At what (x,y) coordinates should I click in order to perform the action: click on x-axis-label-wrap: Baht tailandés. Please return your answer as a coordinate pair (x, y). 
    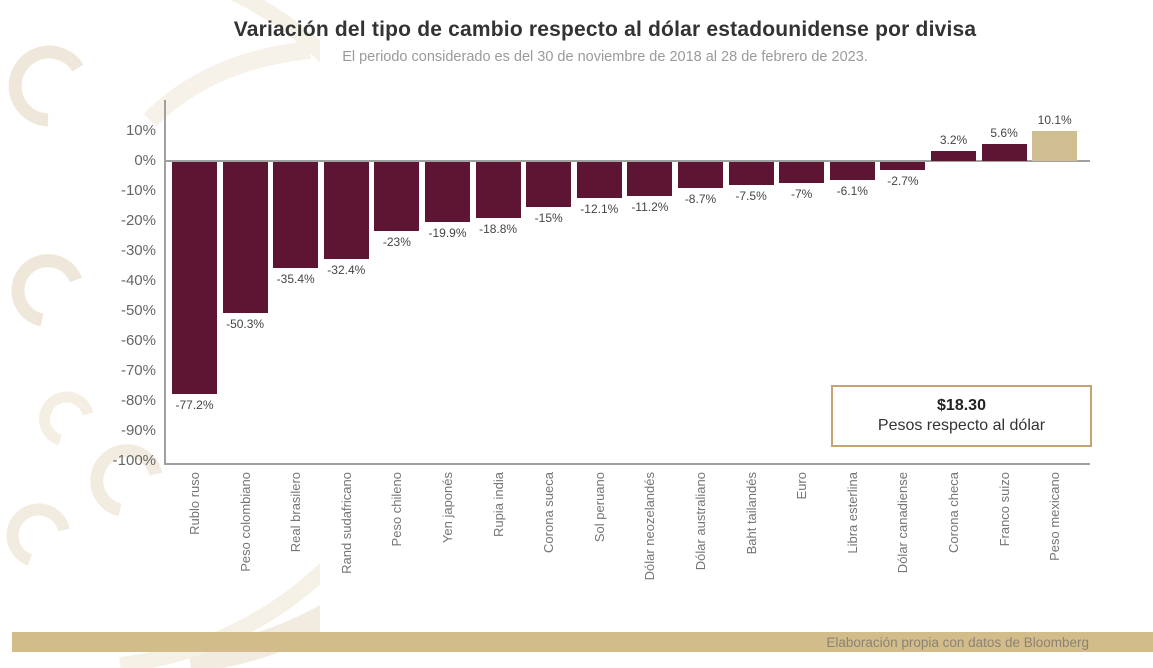
    Looking at the image, I should click on (751, 559).